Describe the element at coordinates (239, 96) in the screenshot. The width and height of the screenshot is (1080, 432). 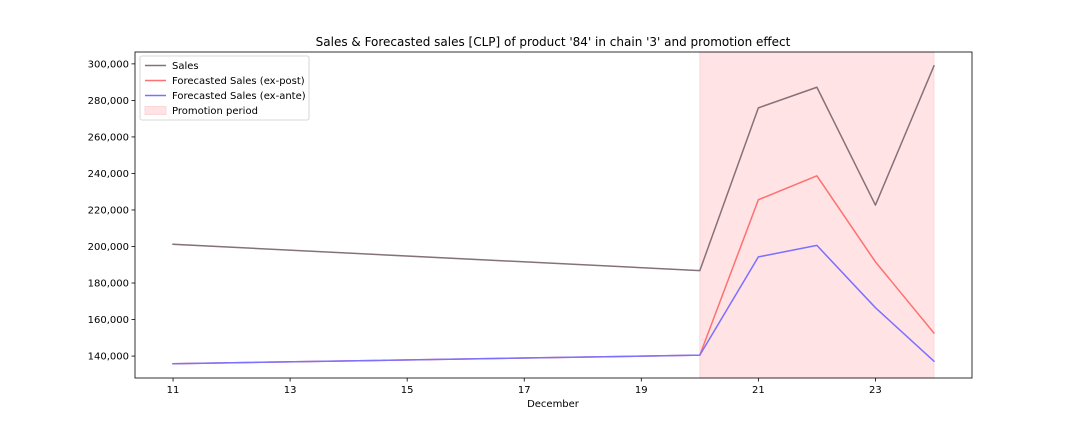
I see `legend-label-2: Forecasted Sales (ex-ante)` at that location.